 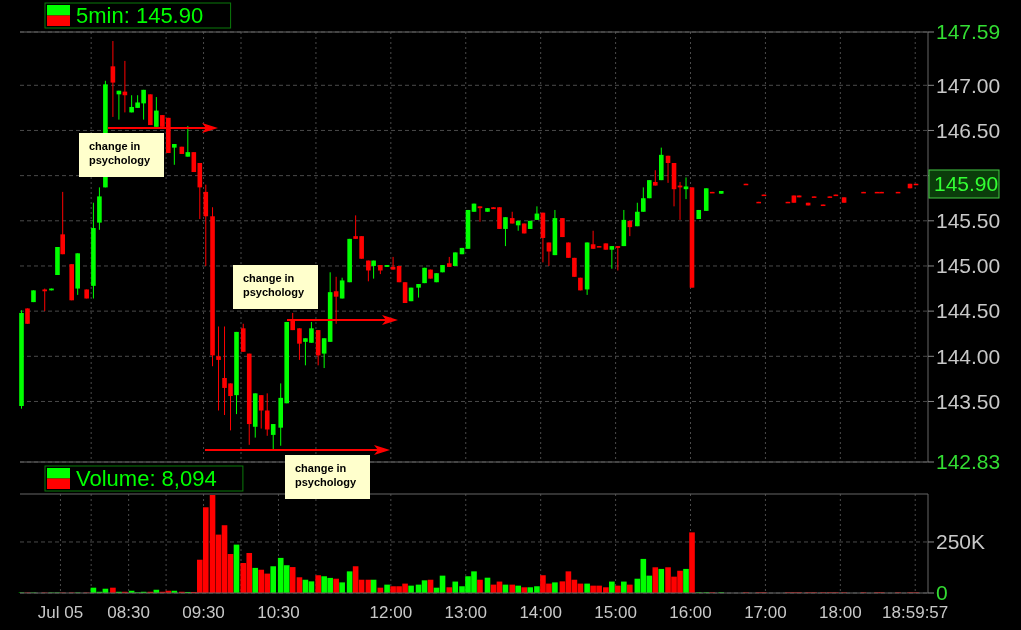 What do you see at coordinates (966, 184) in the screenshot?
I see `text: 145.90` at bounding box center [966, 184].